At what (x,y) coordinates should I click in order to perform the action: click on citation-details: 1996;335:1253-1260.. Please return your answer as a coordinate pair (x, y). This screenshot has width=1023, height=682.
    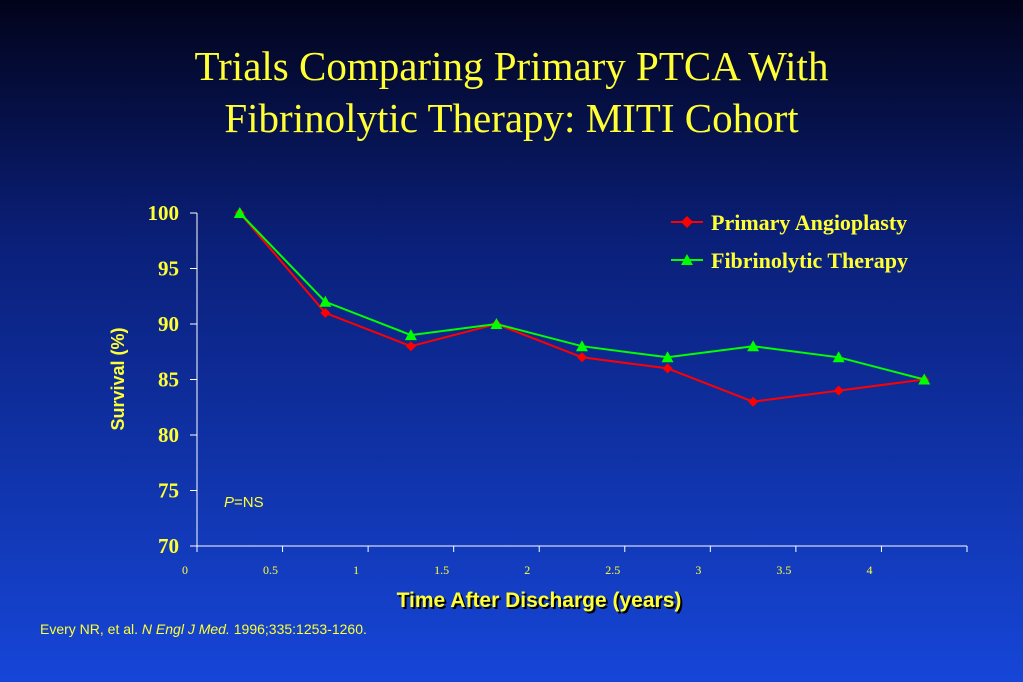
    Looking at the image, I should click on (298, 629).